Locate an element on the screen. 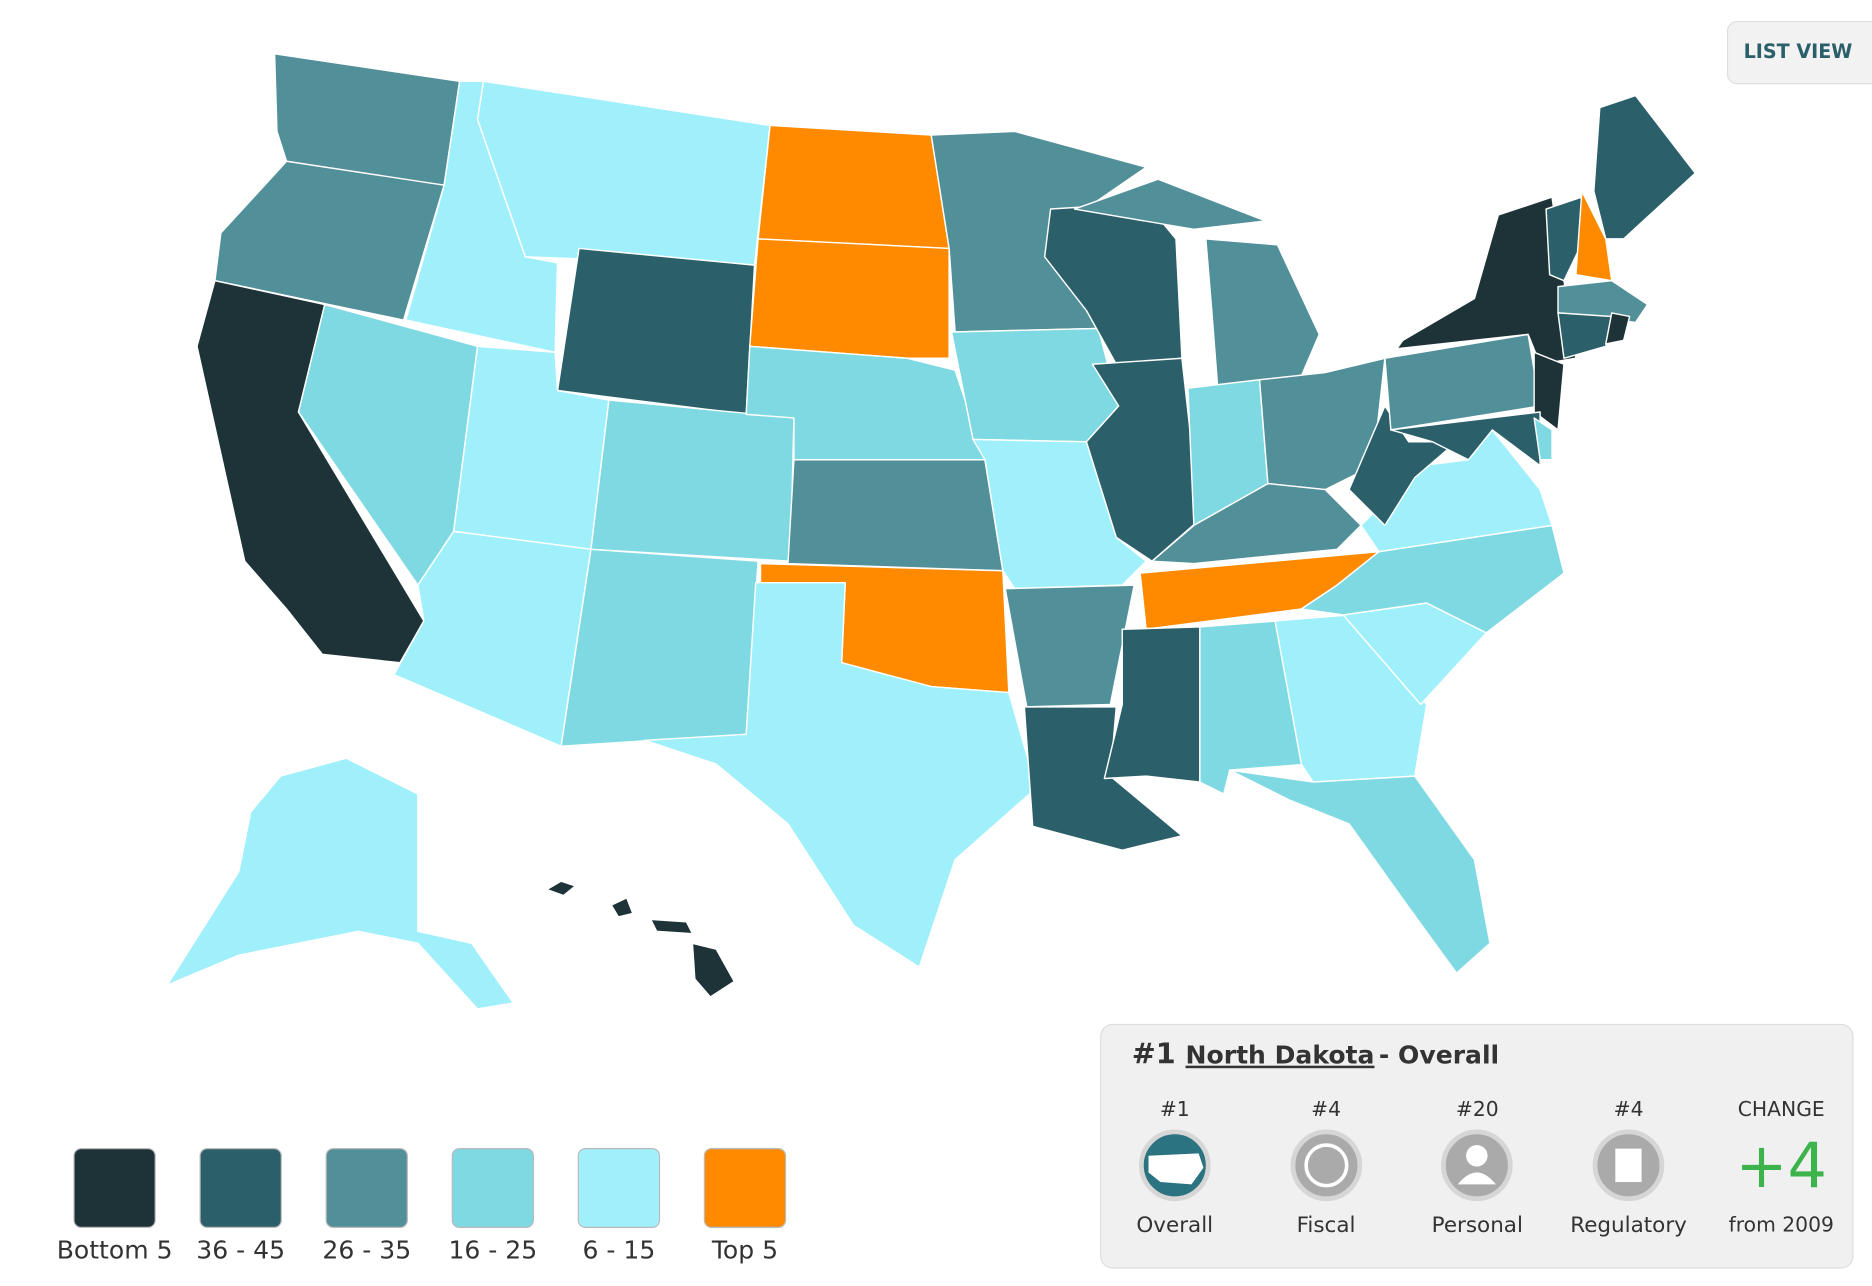 The height and width of the screenshot is (1286, 1872). item-rank: #20 is located at coordinates (1477, 1109).